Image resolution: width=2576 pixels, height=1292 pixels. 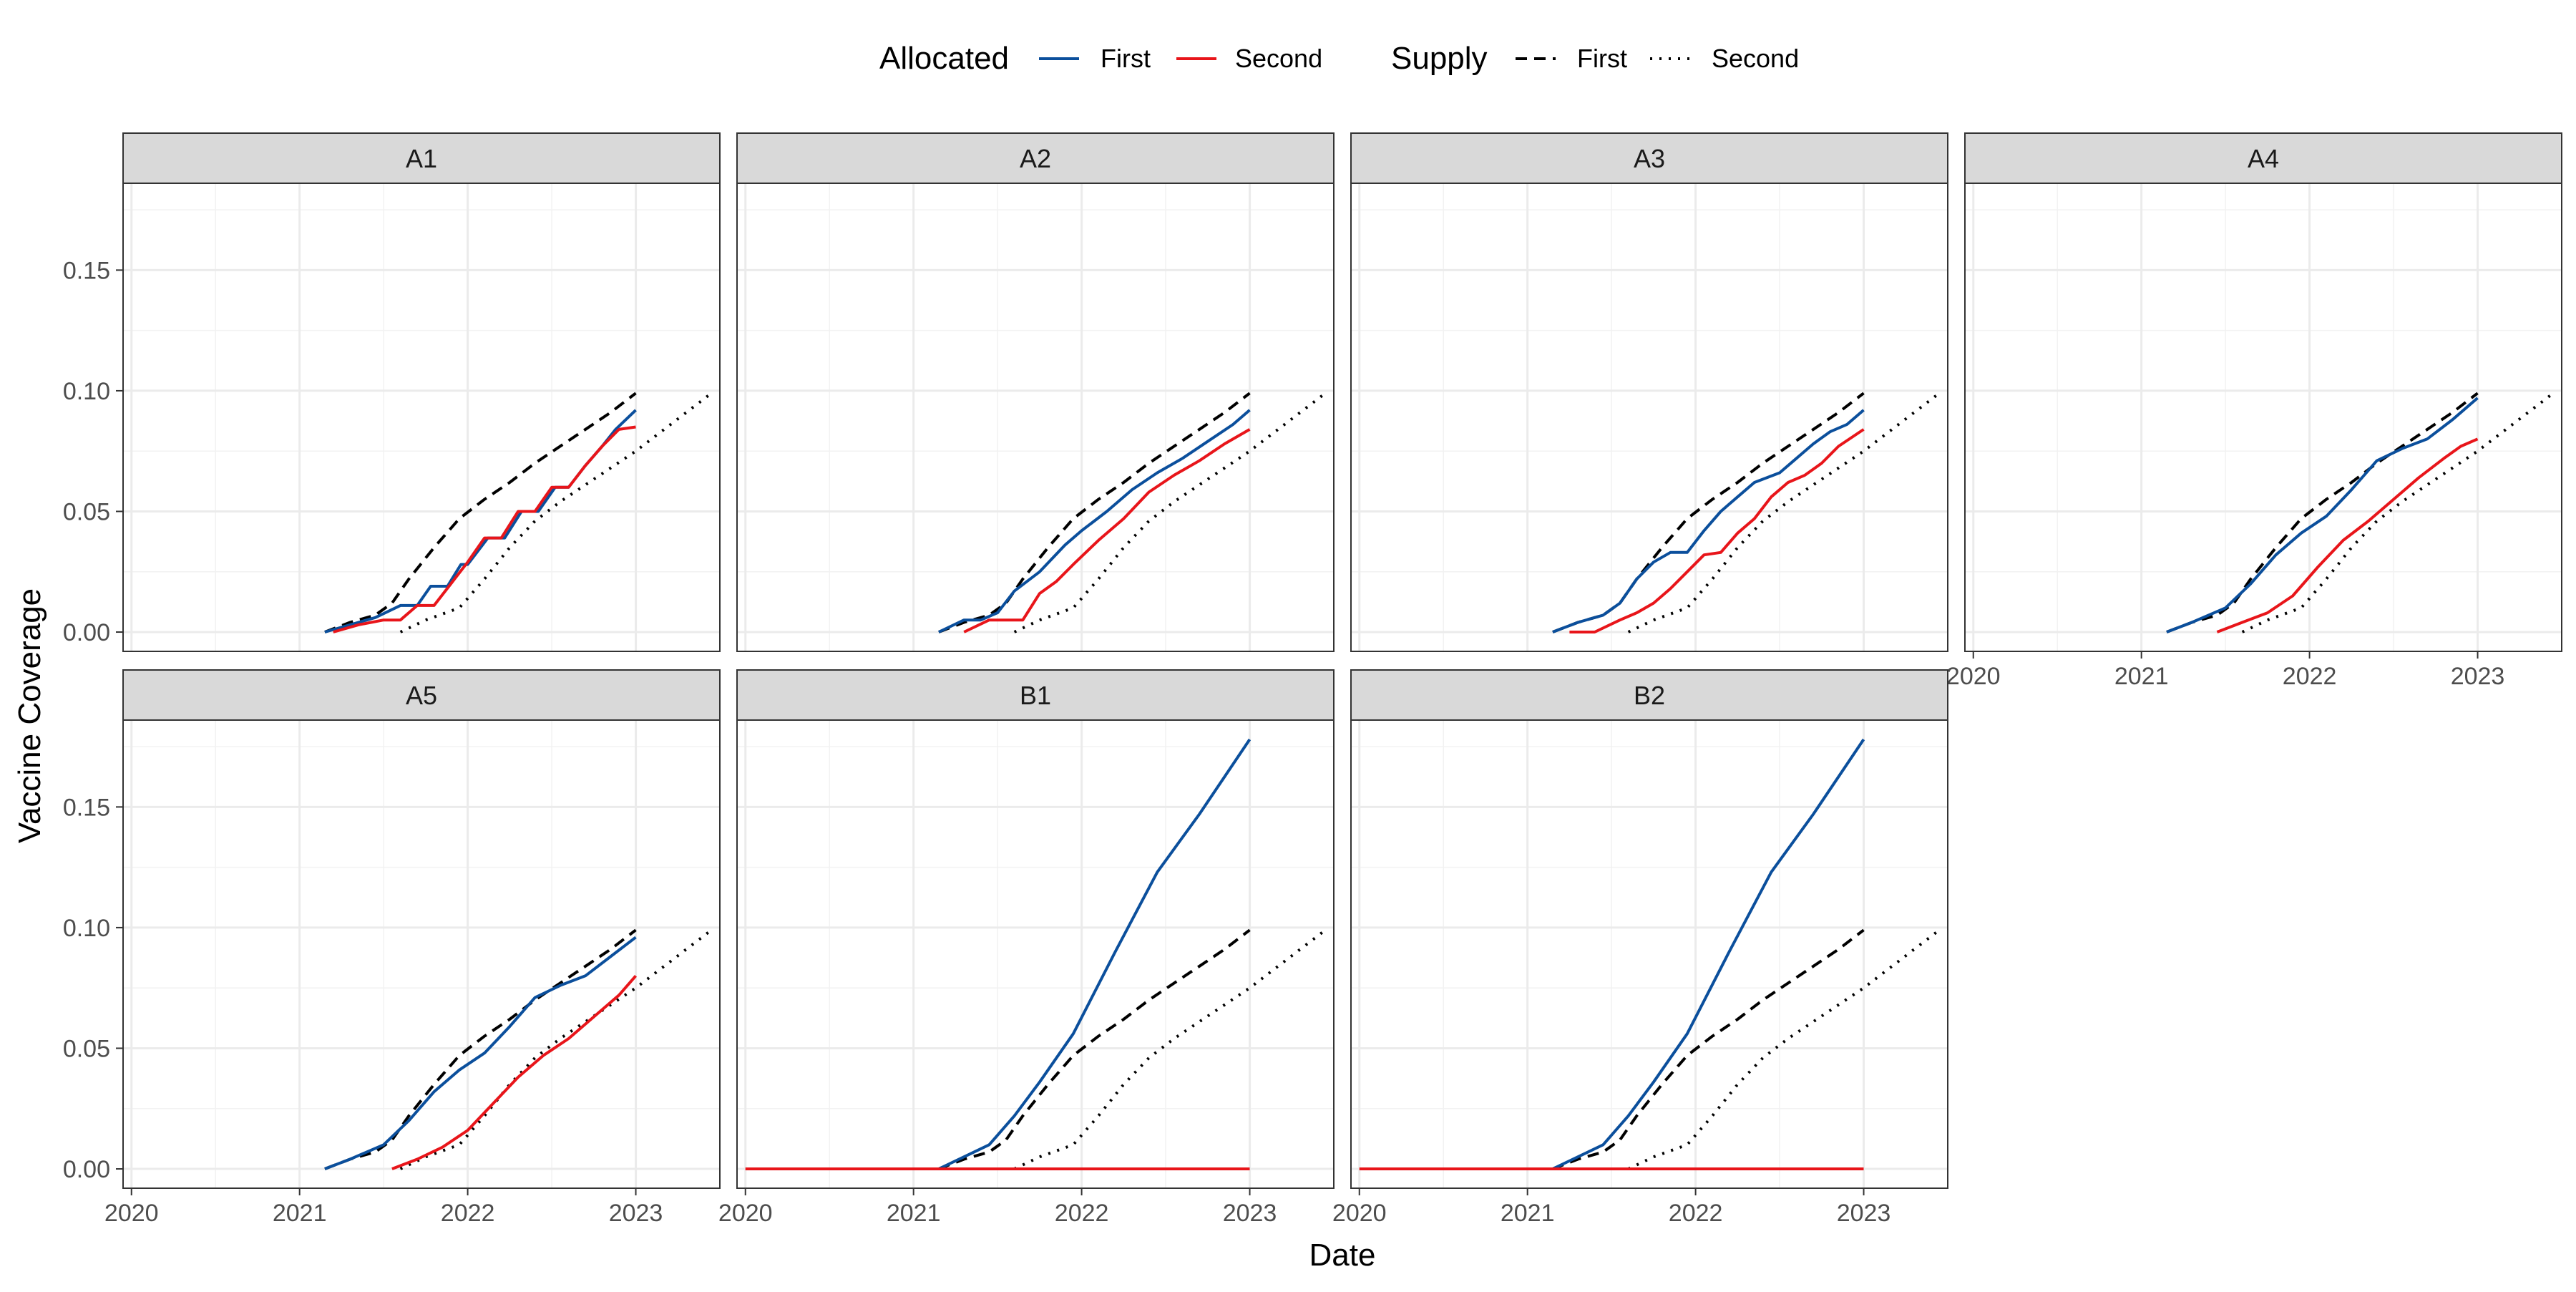 I want to click on panel-b2: B2 2020 2021 2022 2023, so click(x=1640, y=948).